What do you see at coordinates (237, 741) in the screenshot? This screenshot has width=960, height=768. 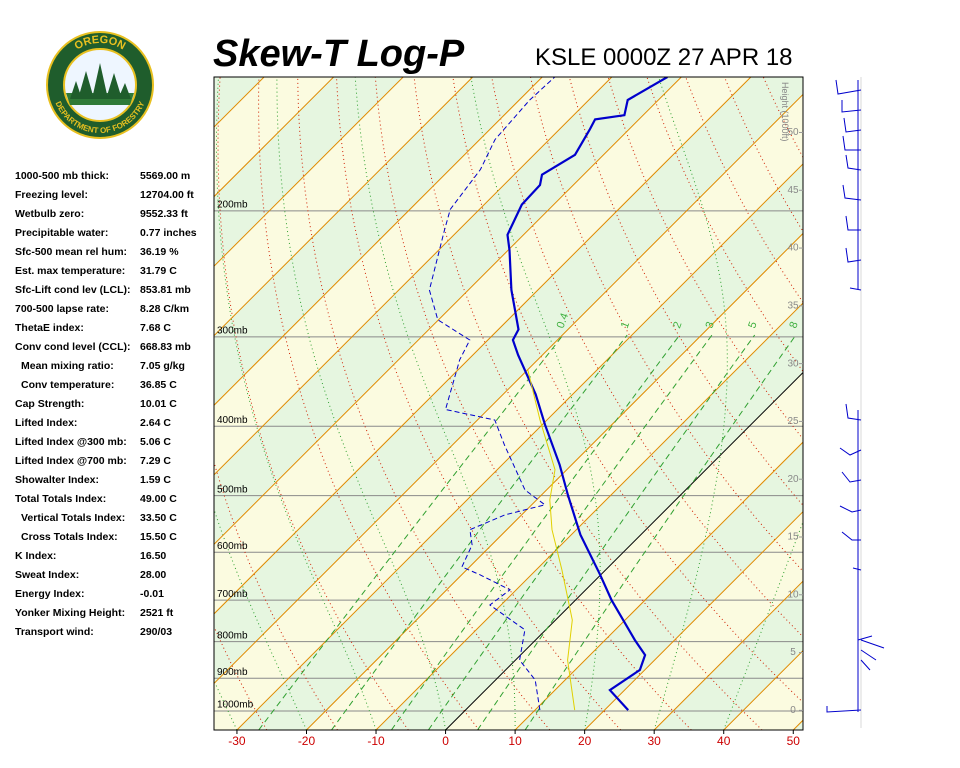 I see `x-tick-label: -30` at bounding box center [237, 741].